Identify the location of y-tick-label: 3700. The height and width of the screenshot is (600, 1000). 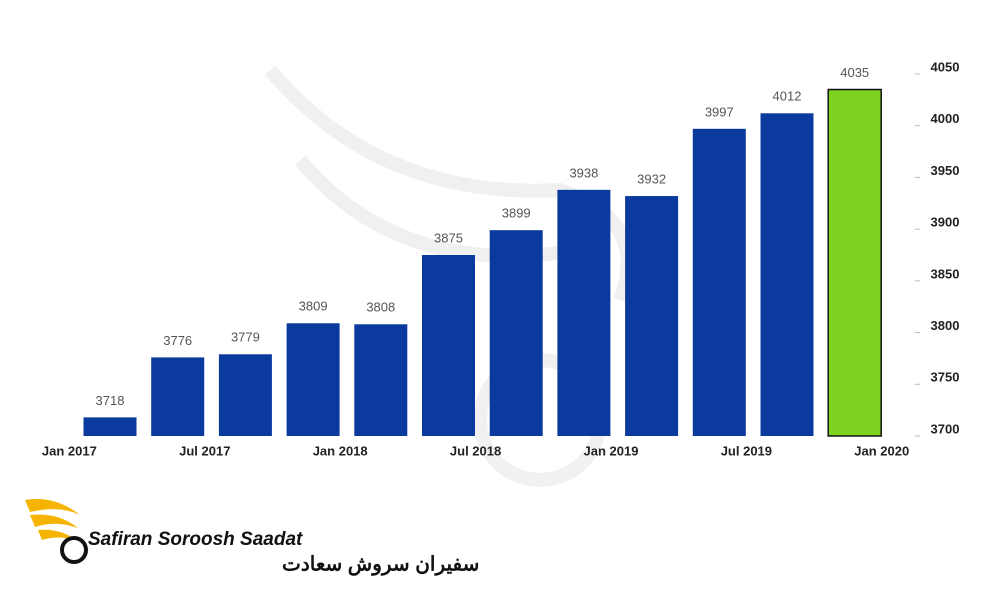
(945, 428).